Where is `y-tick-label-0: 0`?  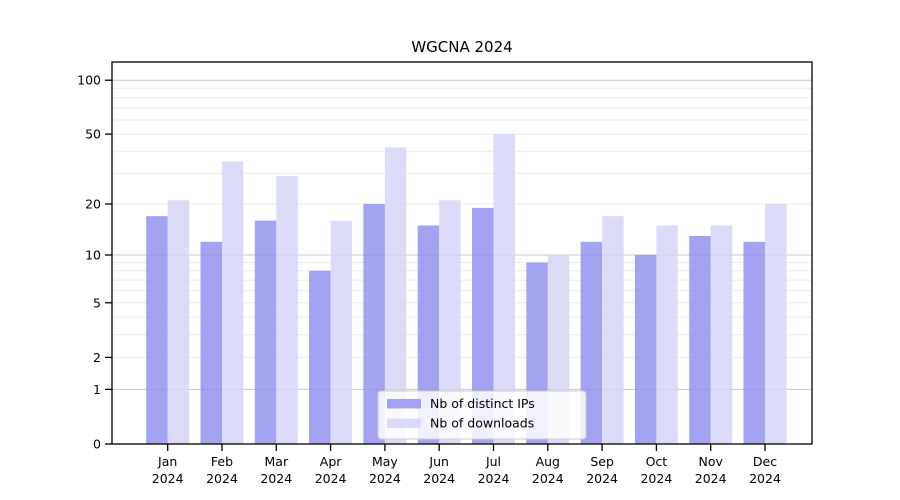 y-tick-label-0: 0 is located at coordinates (97, 444).